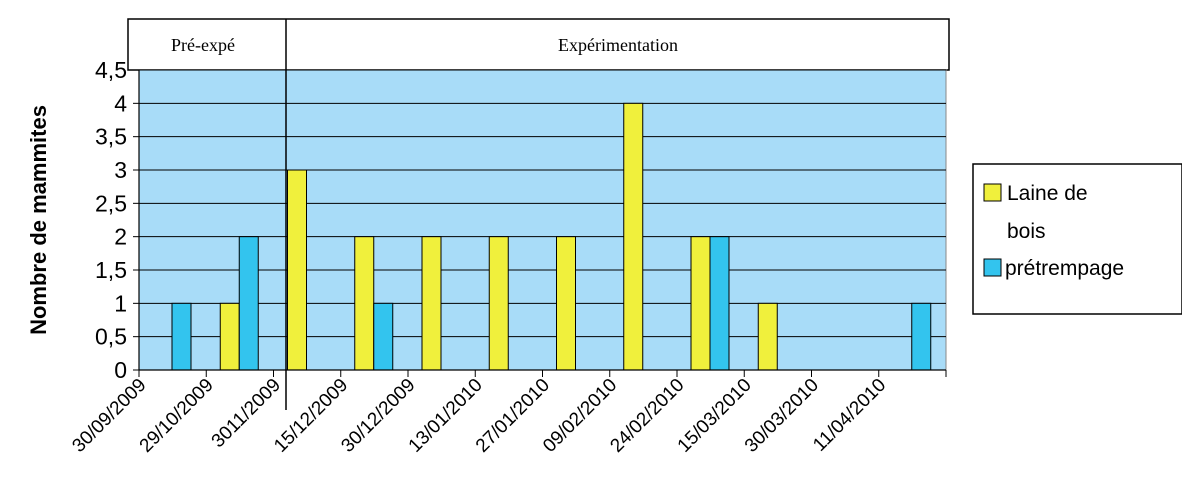 Image resolution: width=1182 pixels, height=491 pixels. I want to click on y-tick-label: 3,5, so click(111, 137).